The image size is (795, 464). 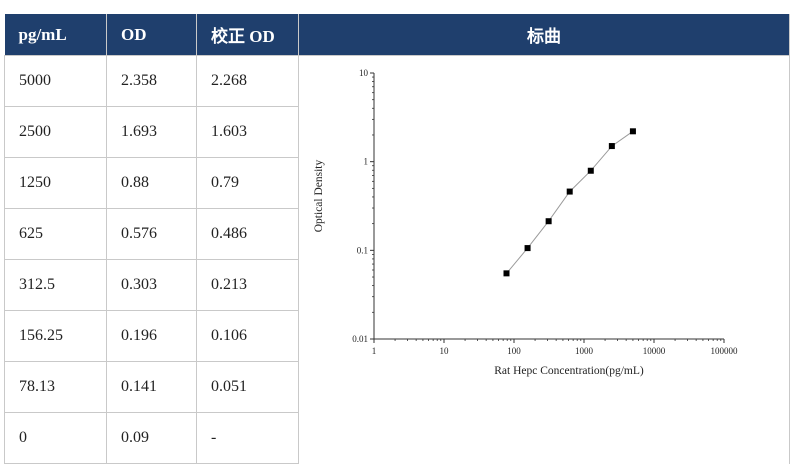 I want to click on cell-od: 0.576, so click(x=151, y=234).